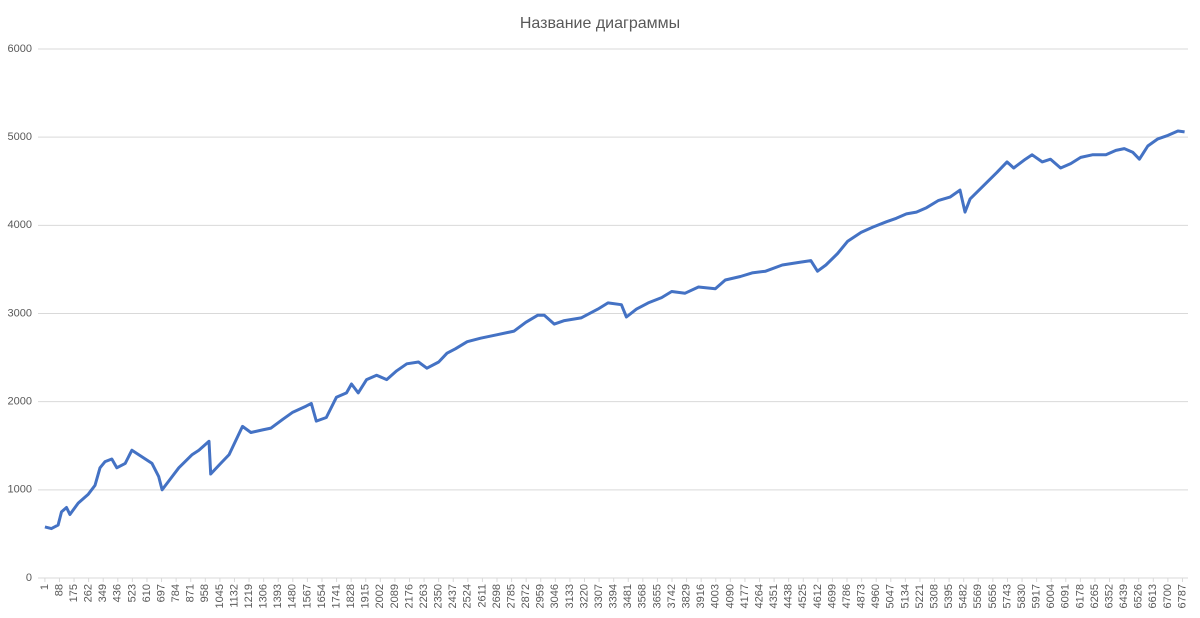 The width and height of the screenshot is (1200, 618). I want to click on x-tick-label: 4960, so click(876, 596).